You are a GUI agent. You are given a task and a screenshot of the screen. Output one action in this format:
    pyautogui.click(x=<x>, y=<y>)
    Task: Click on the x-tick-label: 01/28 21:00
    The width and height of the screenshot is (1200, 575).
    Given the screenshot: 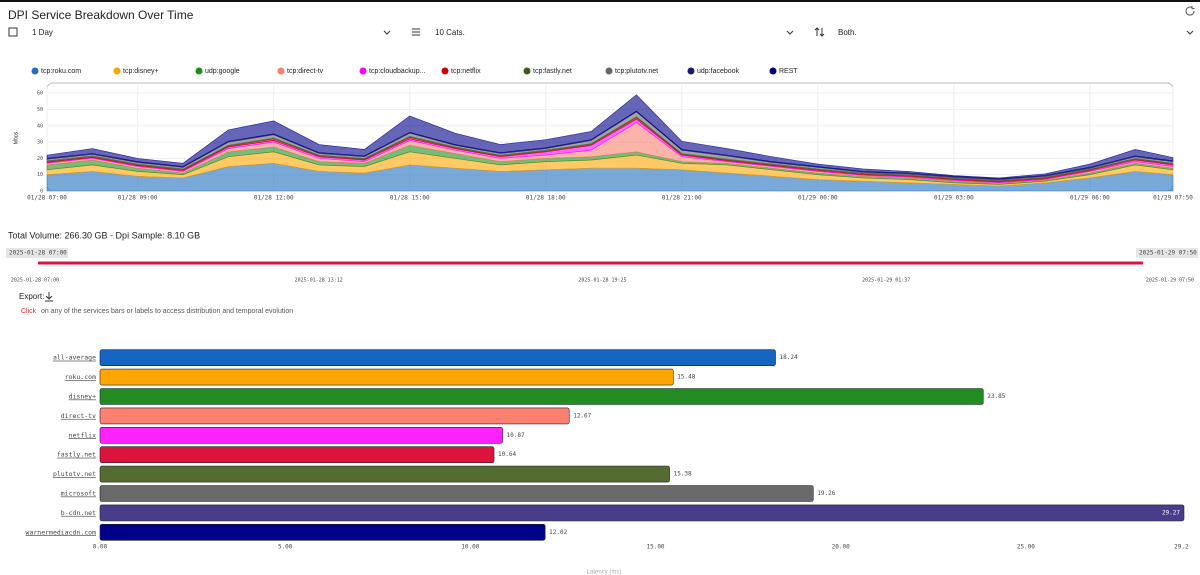 What is the action you would take?
    pyautogui.click(x=682, y=198)
    